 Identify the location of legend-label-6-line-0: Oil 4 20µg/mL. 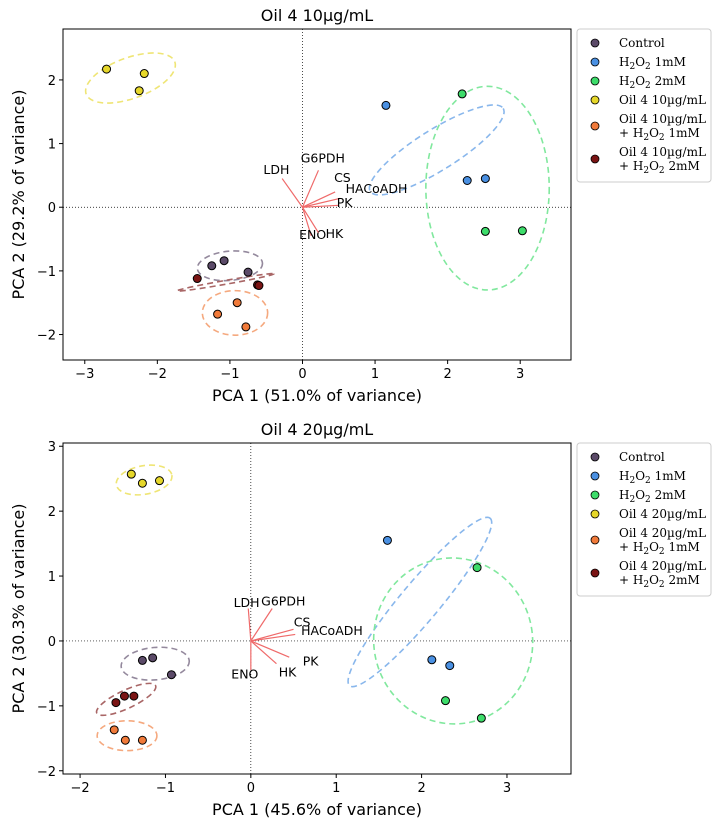
(662, 566).